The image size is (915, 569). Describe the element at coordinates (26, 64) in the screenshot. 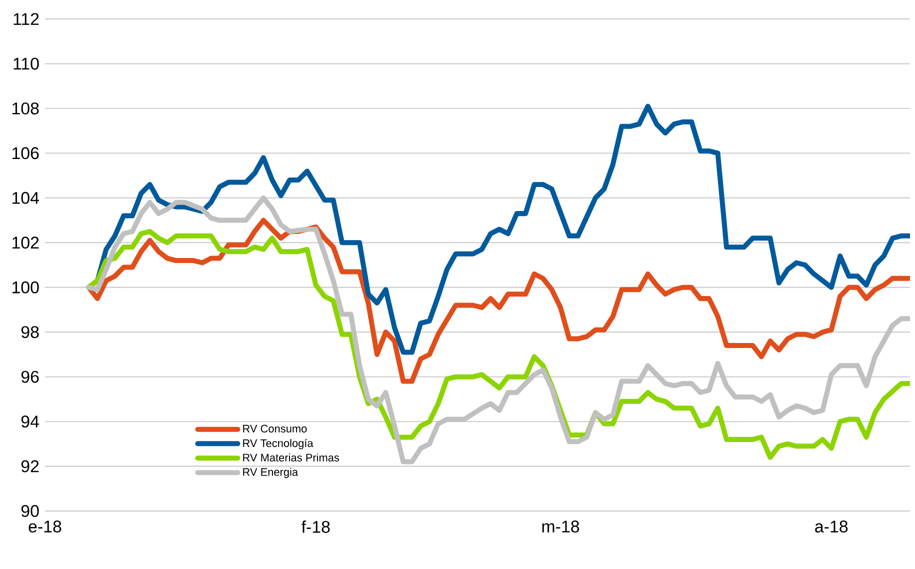

I see `y-tick-label: 110` at that location.